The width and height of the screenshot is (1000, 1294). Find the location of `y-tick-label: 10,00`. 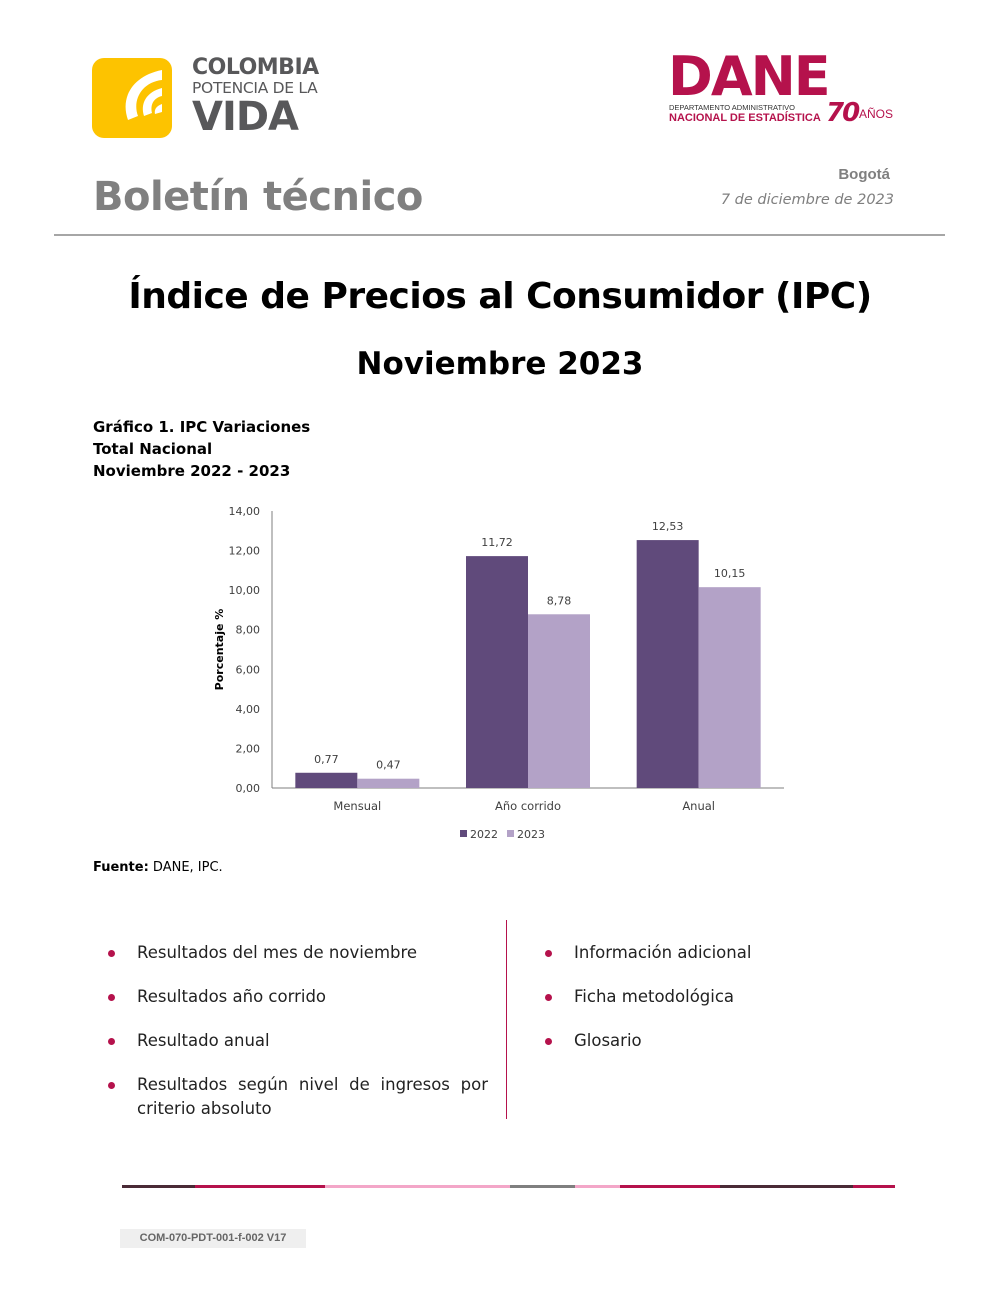

y-tick-label: 10,00 is located at coordinates (245, 590).